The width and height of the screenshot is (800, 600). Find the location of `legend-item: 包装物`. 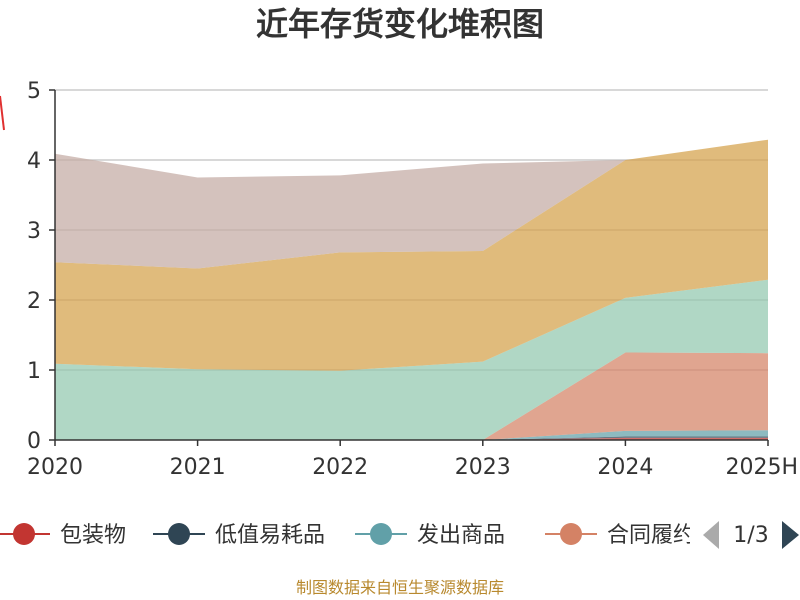

legend-item: 包装物 is located at coordinates (63, 535).